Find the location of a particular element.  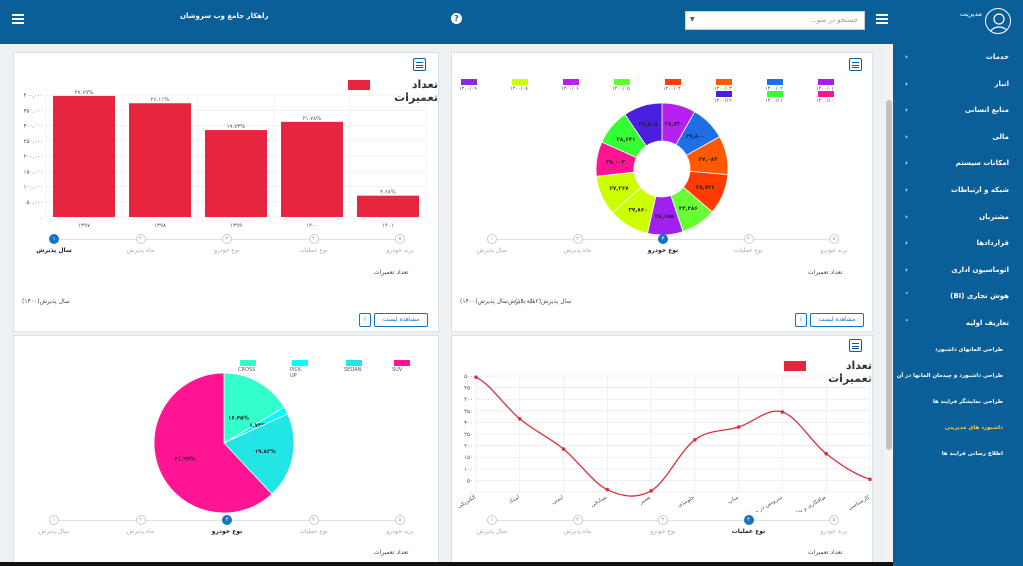

sidebar-item: امکانات سیستم ‹ is located at coordinates (958, 163).